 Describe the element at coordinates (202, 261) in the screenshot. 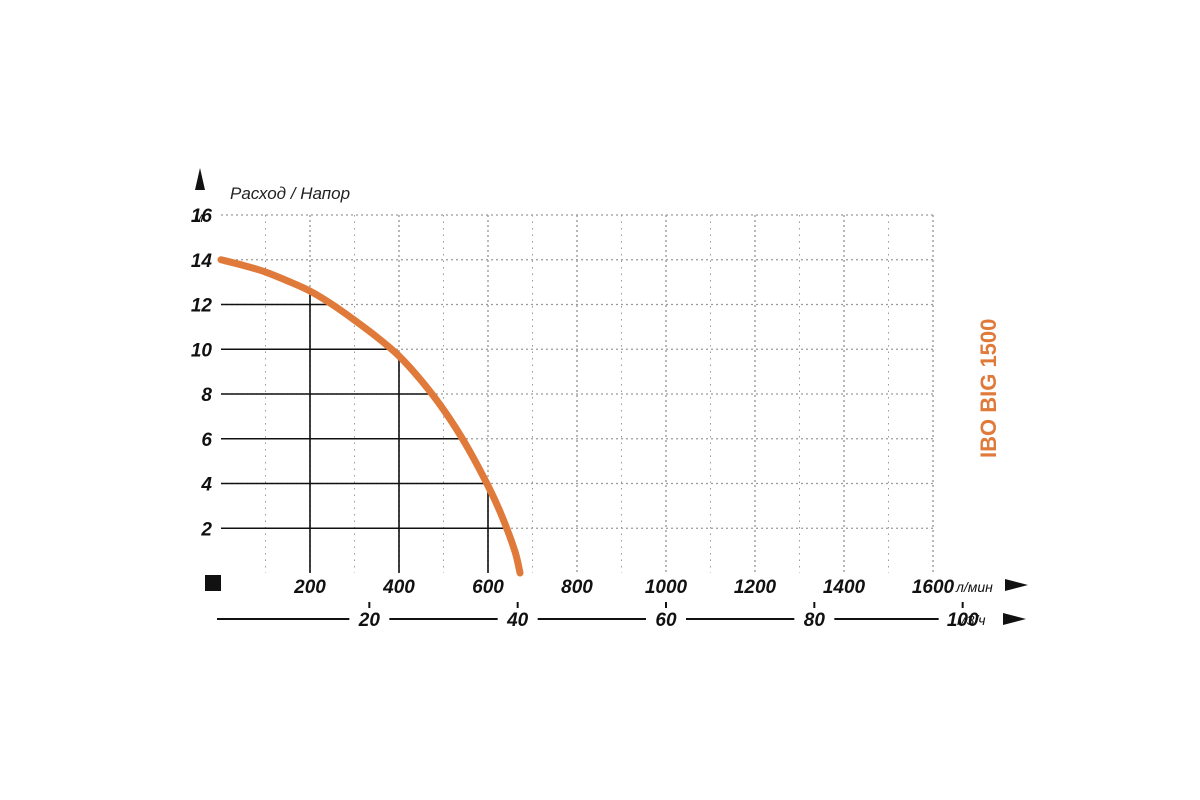

I see `y-tick-label: 14` at that location.